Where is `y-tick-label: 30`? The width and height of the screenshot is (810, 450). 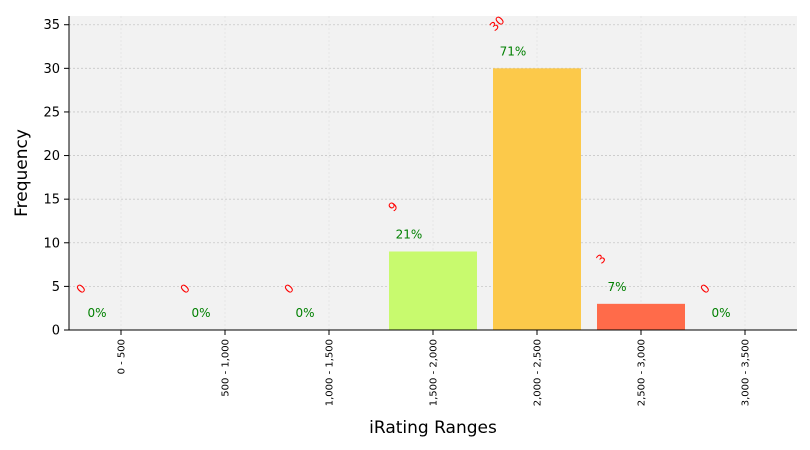 y-tick-label: 30 is located at coordinates (51, 69).